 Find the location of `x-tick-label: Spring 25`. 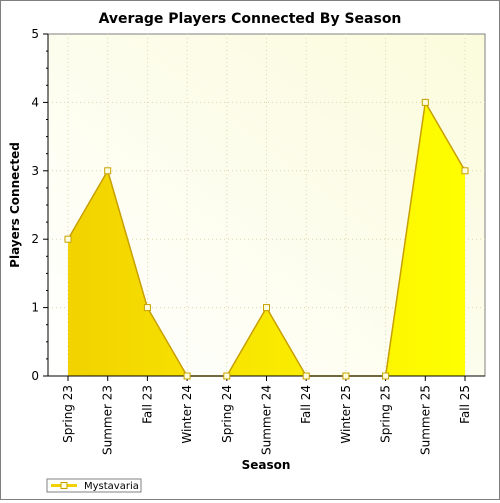

x-tick-label: Spring 25 is located at coordinates (386, 414).